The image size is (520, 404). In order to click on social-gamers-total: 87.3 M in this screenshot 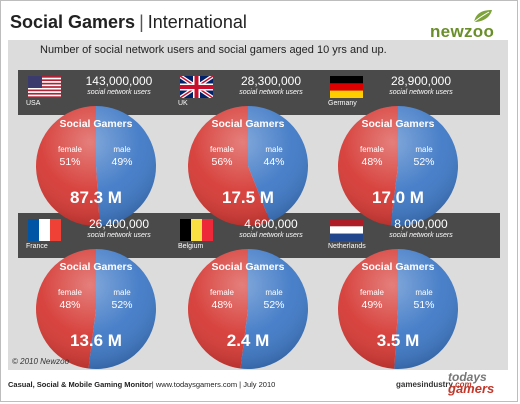, I will do `click(96, 197)`.